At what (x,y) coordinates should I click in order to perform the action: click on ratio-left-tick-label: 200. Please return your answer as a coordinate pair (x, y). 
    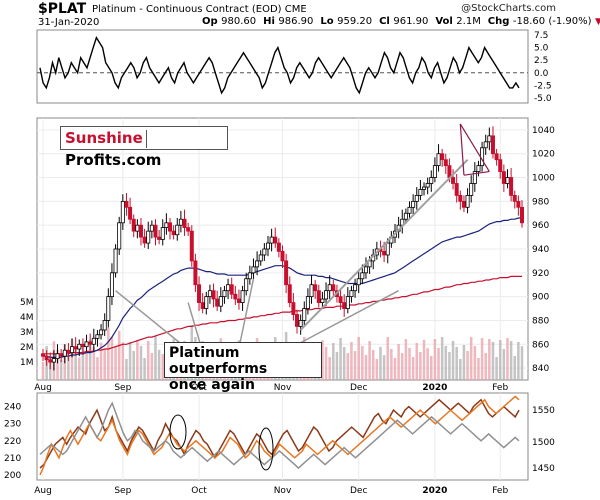
    Looking at the image, I should click on (12, 476).